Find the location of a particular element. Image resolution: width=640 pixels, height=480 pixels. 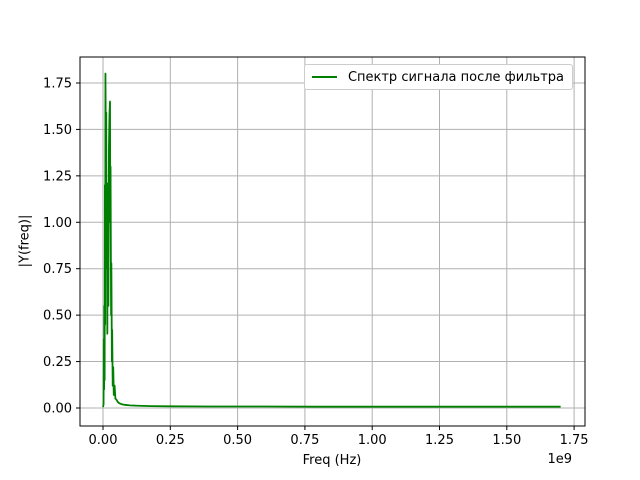

x-tick-label: 0.50 is located at coordinates (237, 440).